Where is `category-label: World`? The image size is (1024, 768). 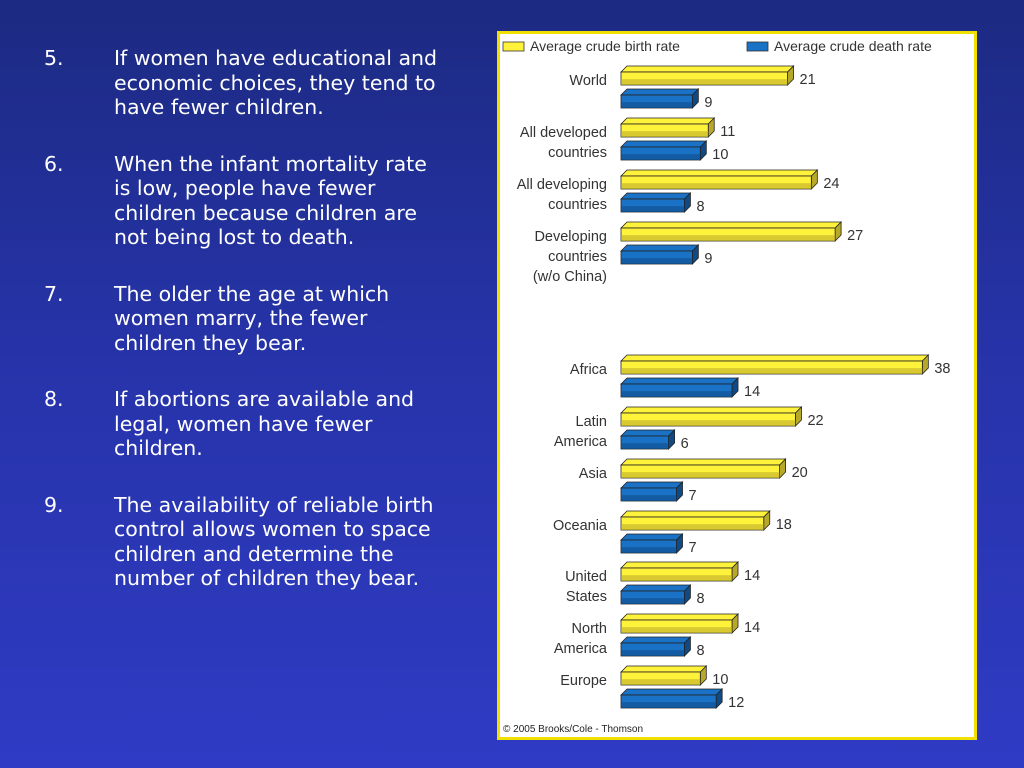
category-label: World is located at coordinates (588, 81).